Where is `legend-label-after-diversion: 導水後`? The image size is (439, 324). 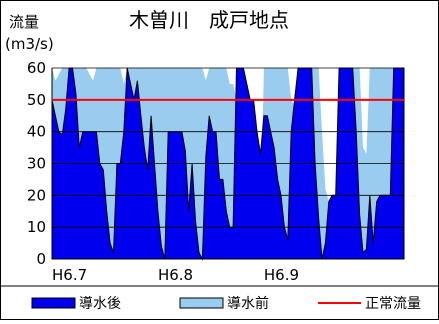 legend-label-after-diversion: 導水後 is located at coordinates (100, 304).